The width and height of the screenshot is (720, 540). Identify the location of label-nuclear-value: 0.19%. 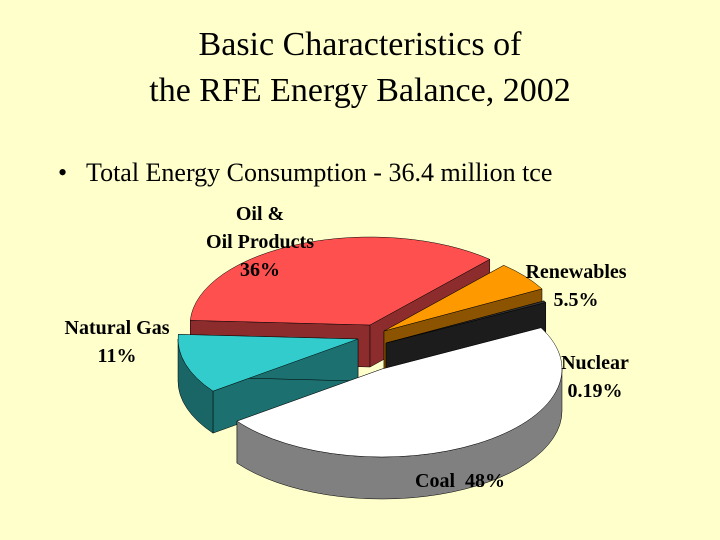
(595, 391).